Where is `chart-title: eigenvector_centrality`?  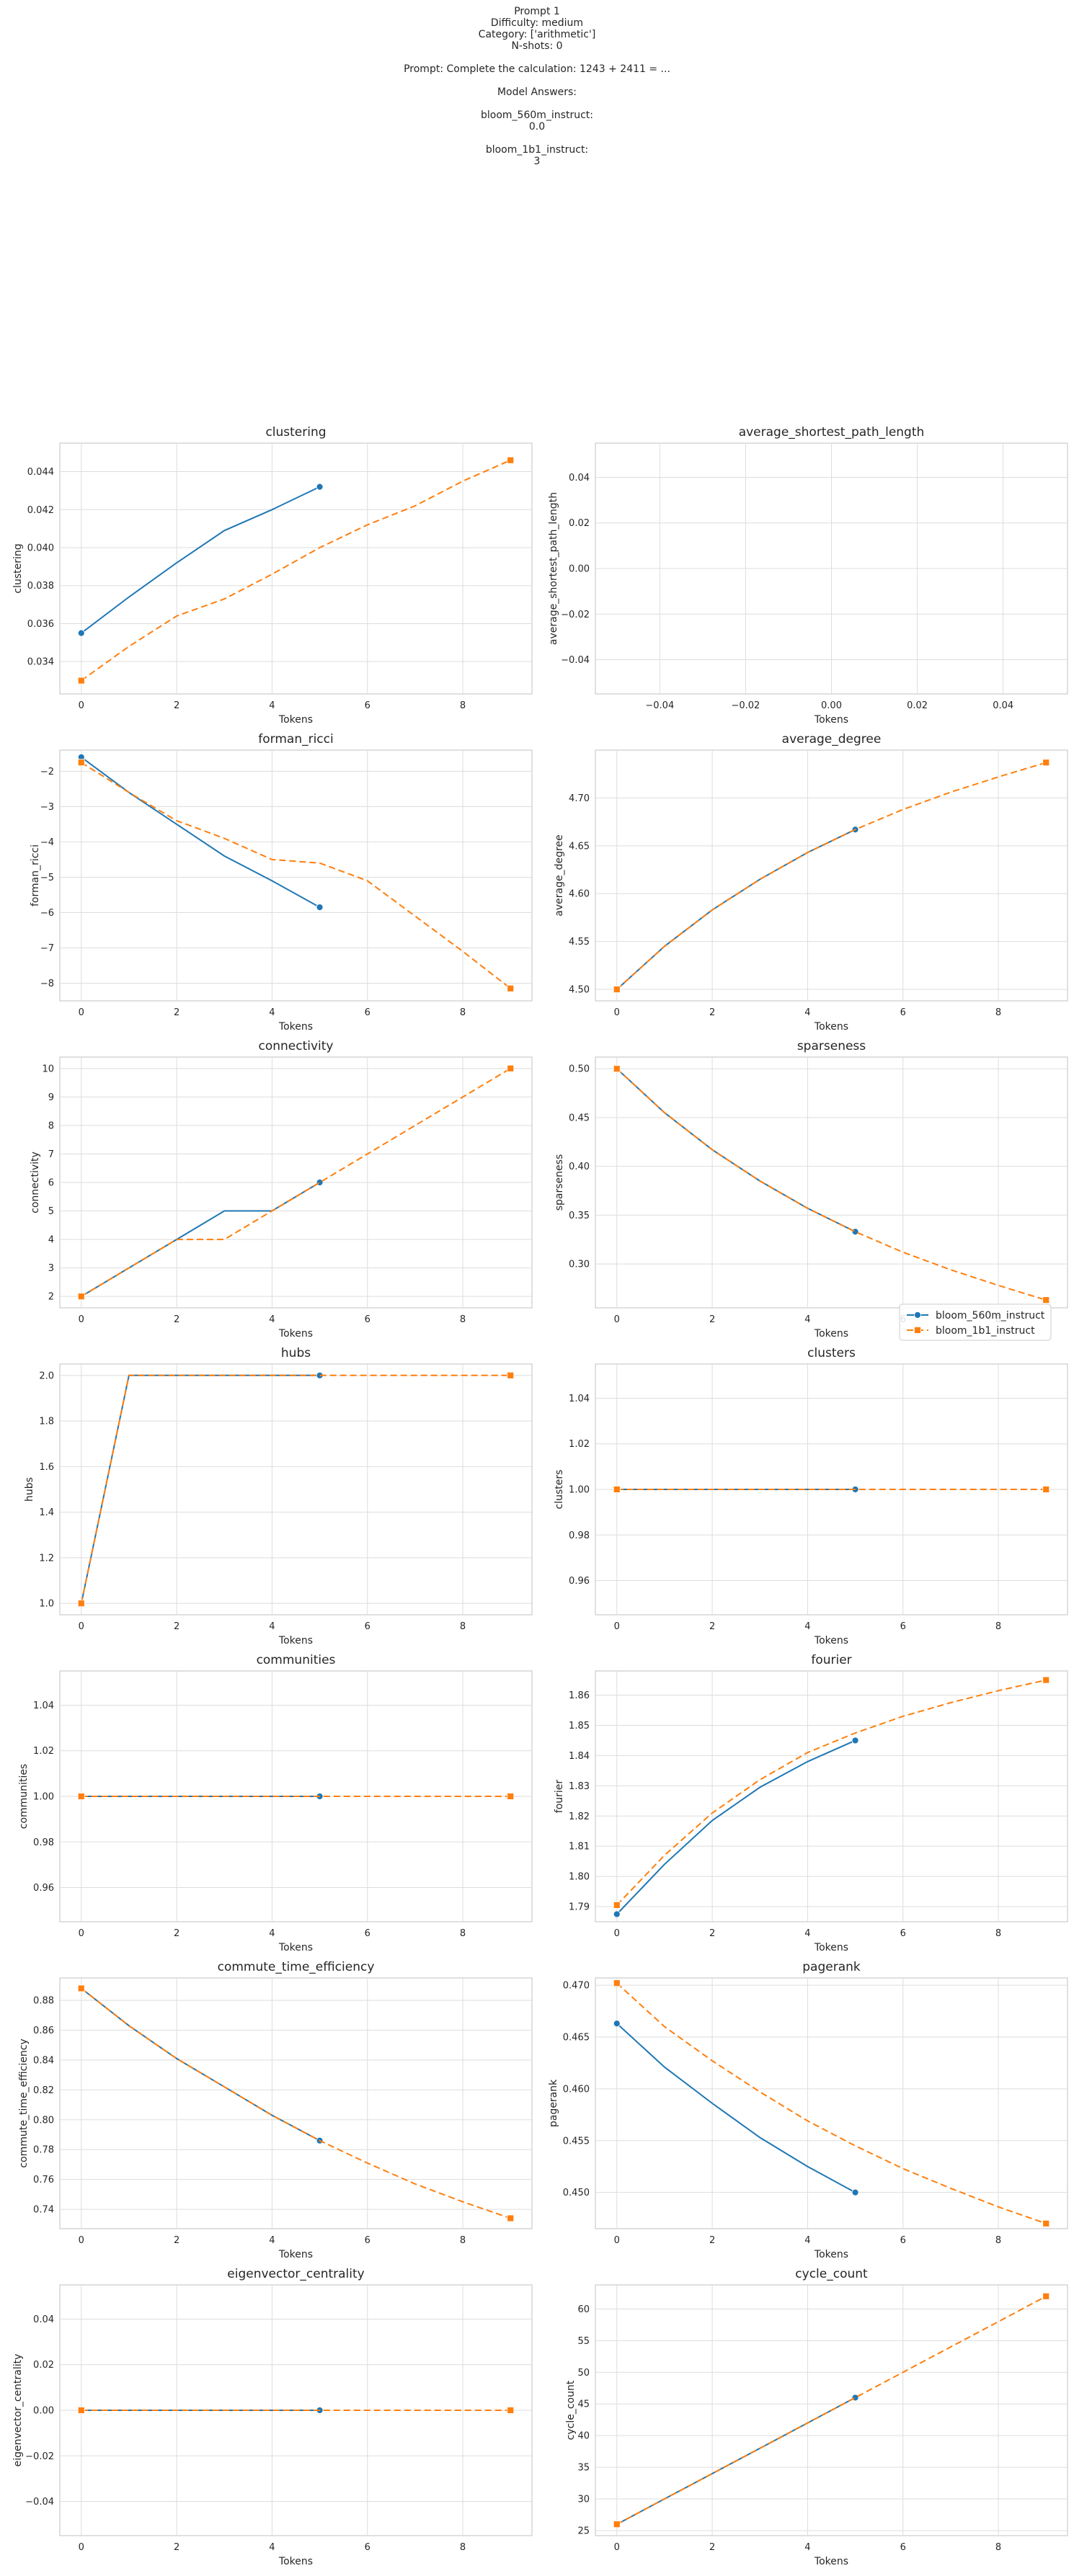
chart-title: eigenvector_centrality is located at coordinates (295, 2274).